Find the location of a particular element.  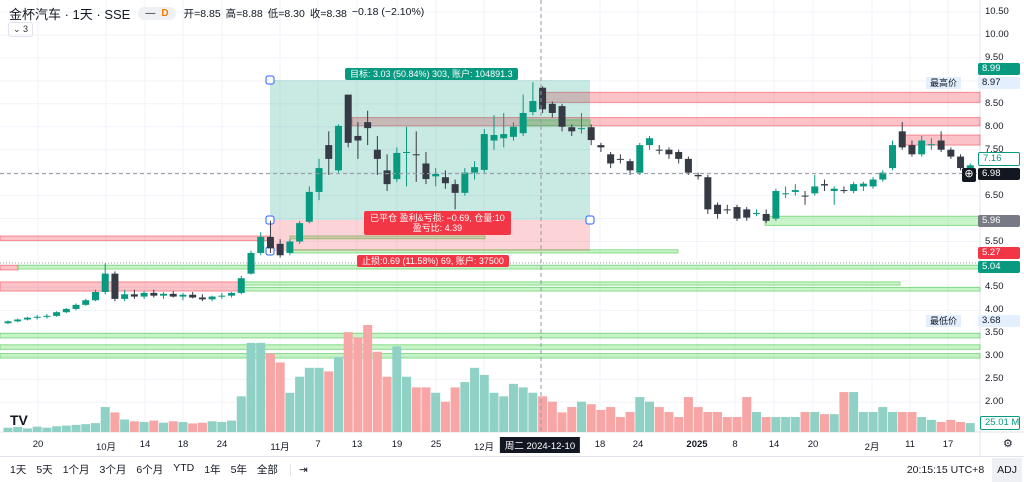

symbol-title: 金杯汽车 · 1天 · SSE is located at coordinates (70, 14).